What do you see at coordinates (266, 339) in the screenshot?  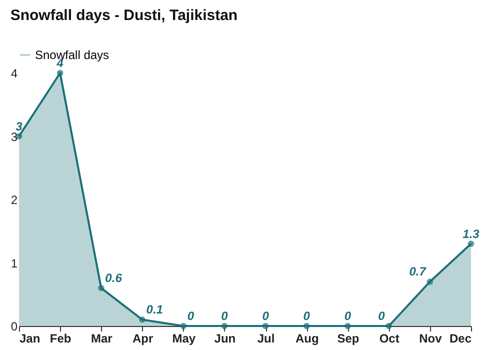 I see `x-tick-label: Jul` at bounding box center [266, 339].